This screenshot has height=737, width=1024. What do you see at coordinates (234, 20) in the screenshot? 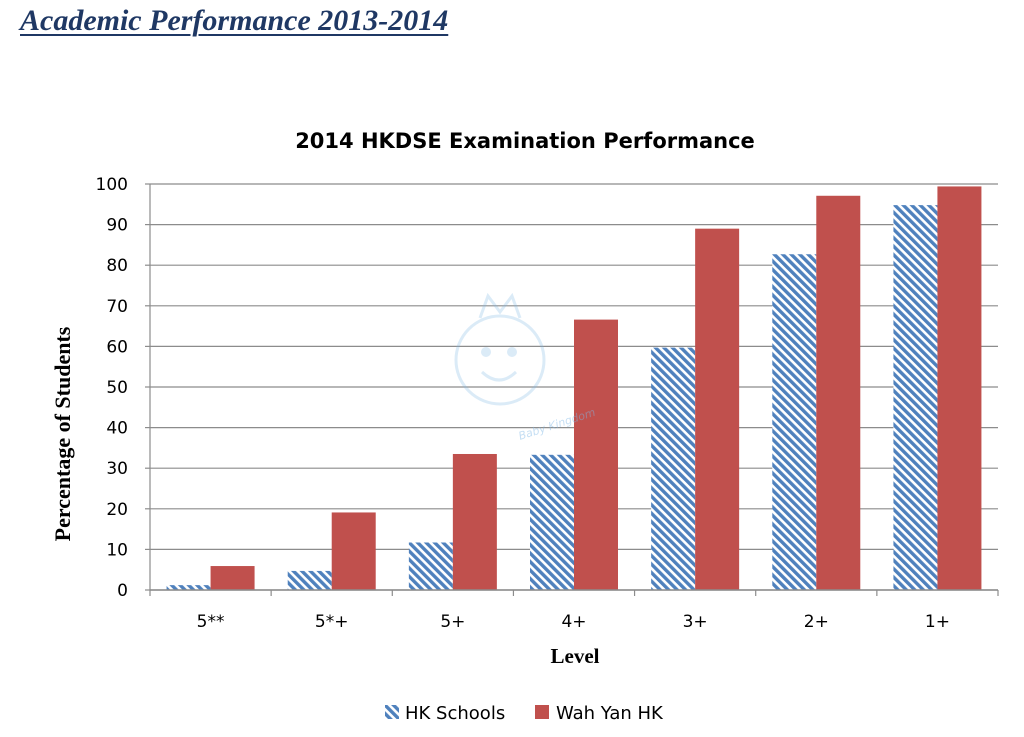
I see `page-heading: Academic Performance 2013-2014` at bounding box center [234, 20].